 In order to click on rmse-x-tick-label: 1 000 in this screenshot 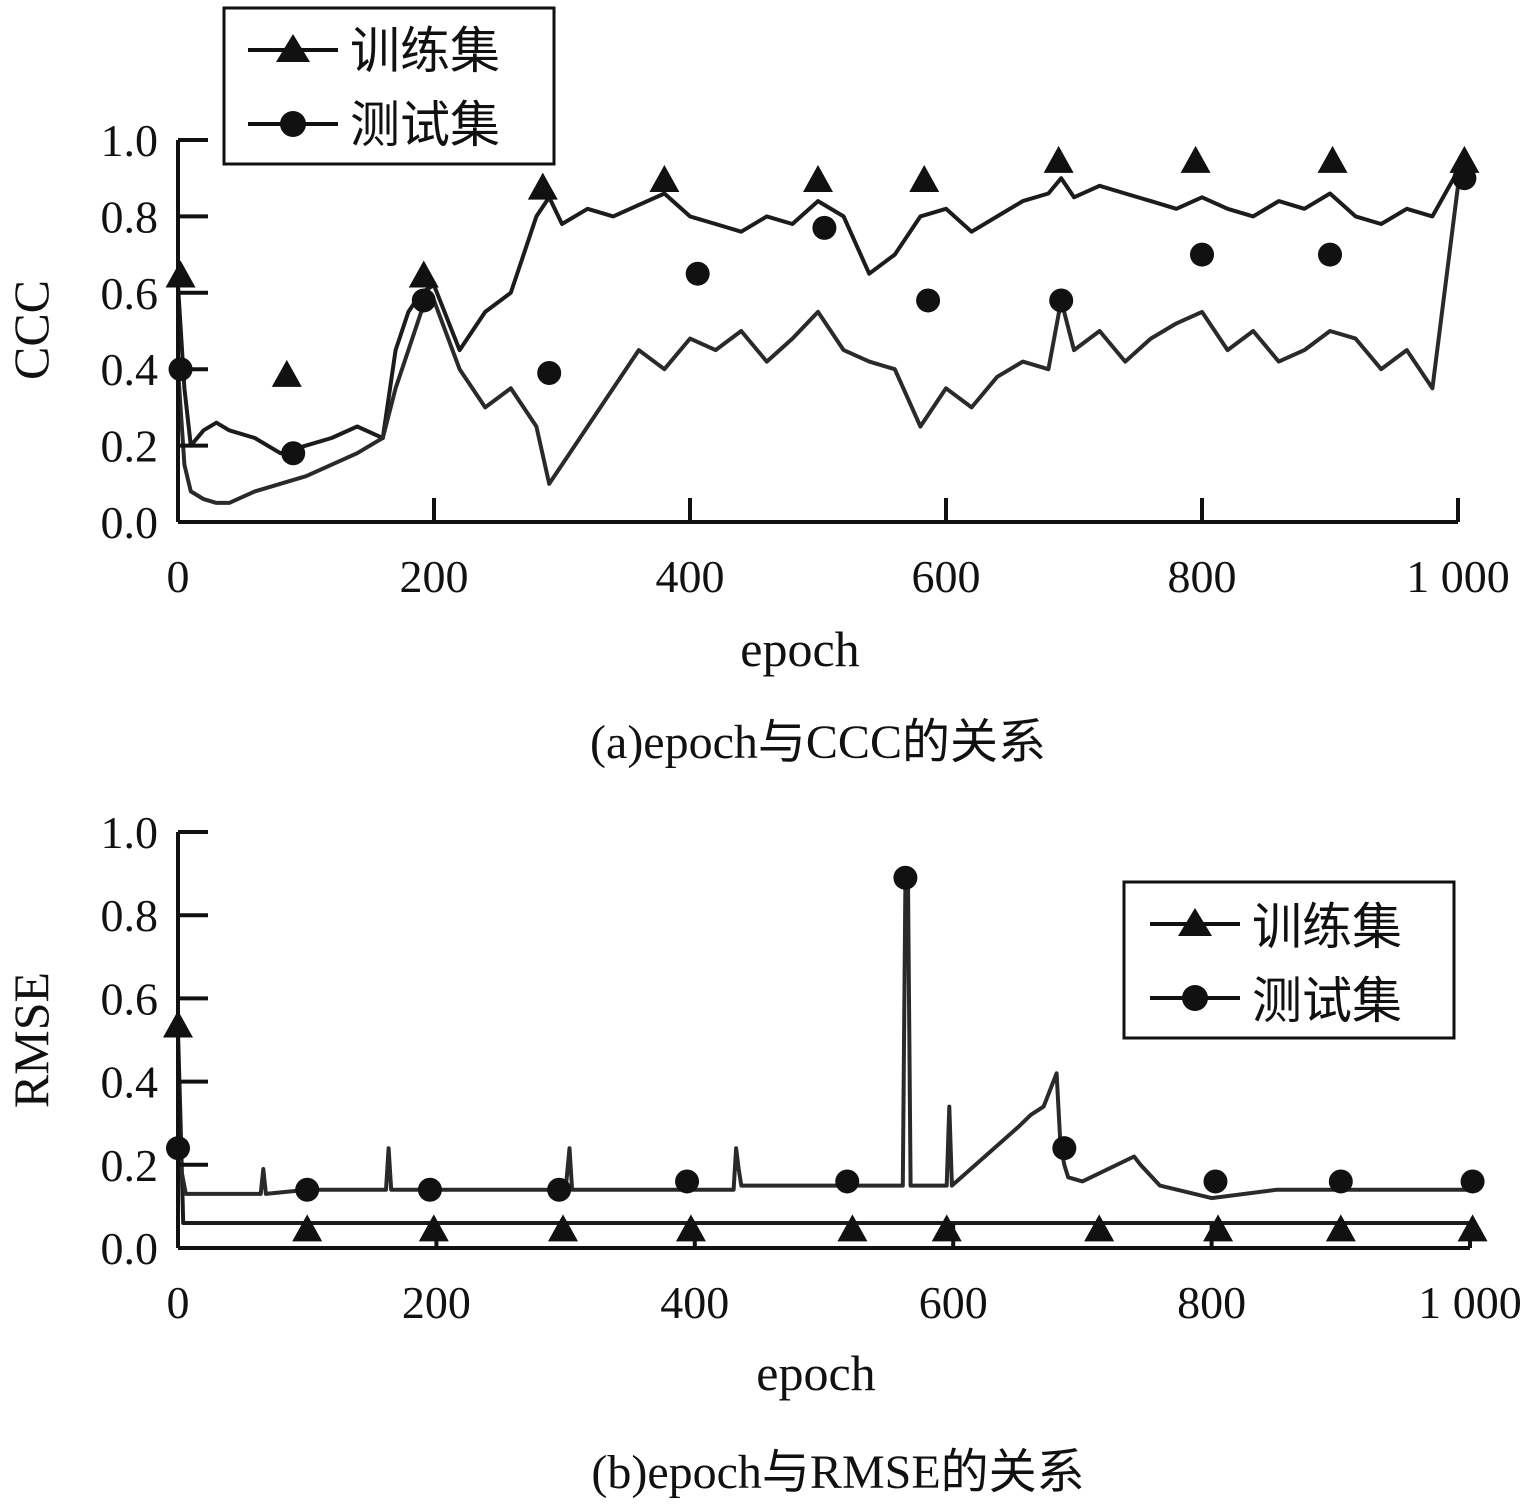, I will do `click(1470, 1302)`.